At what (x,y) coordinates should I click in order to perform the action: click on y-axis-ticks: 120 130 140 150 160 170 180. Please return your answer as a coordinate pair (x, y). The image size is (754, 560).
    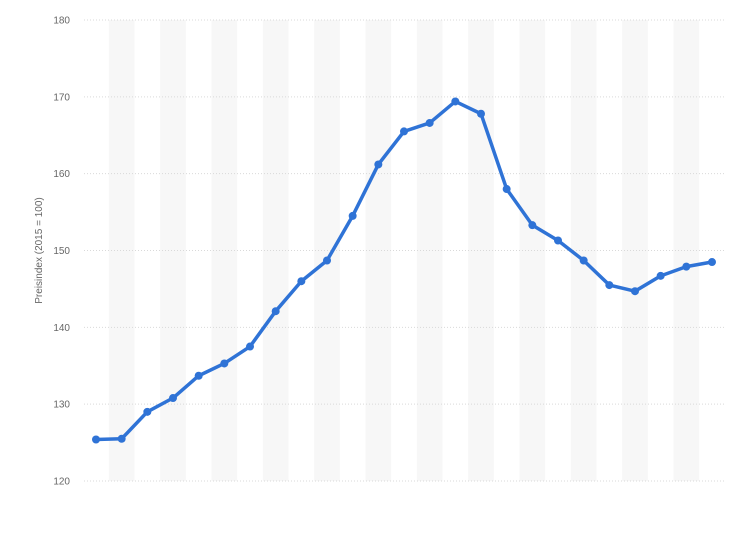
    Looking at the image, I should click on (61, 252).